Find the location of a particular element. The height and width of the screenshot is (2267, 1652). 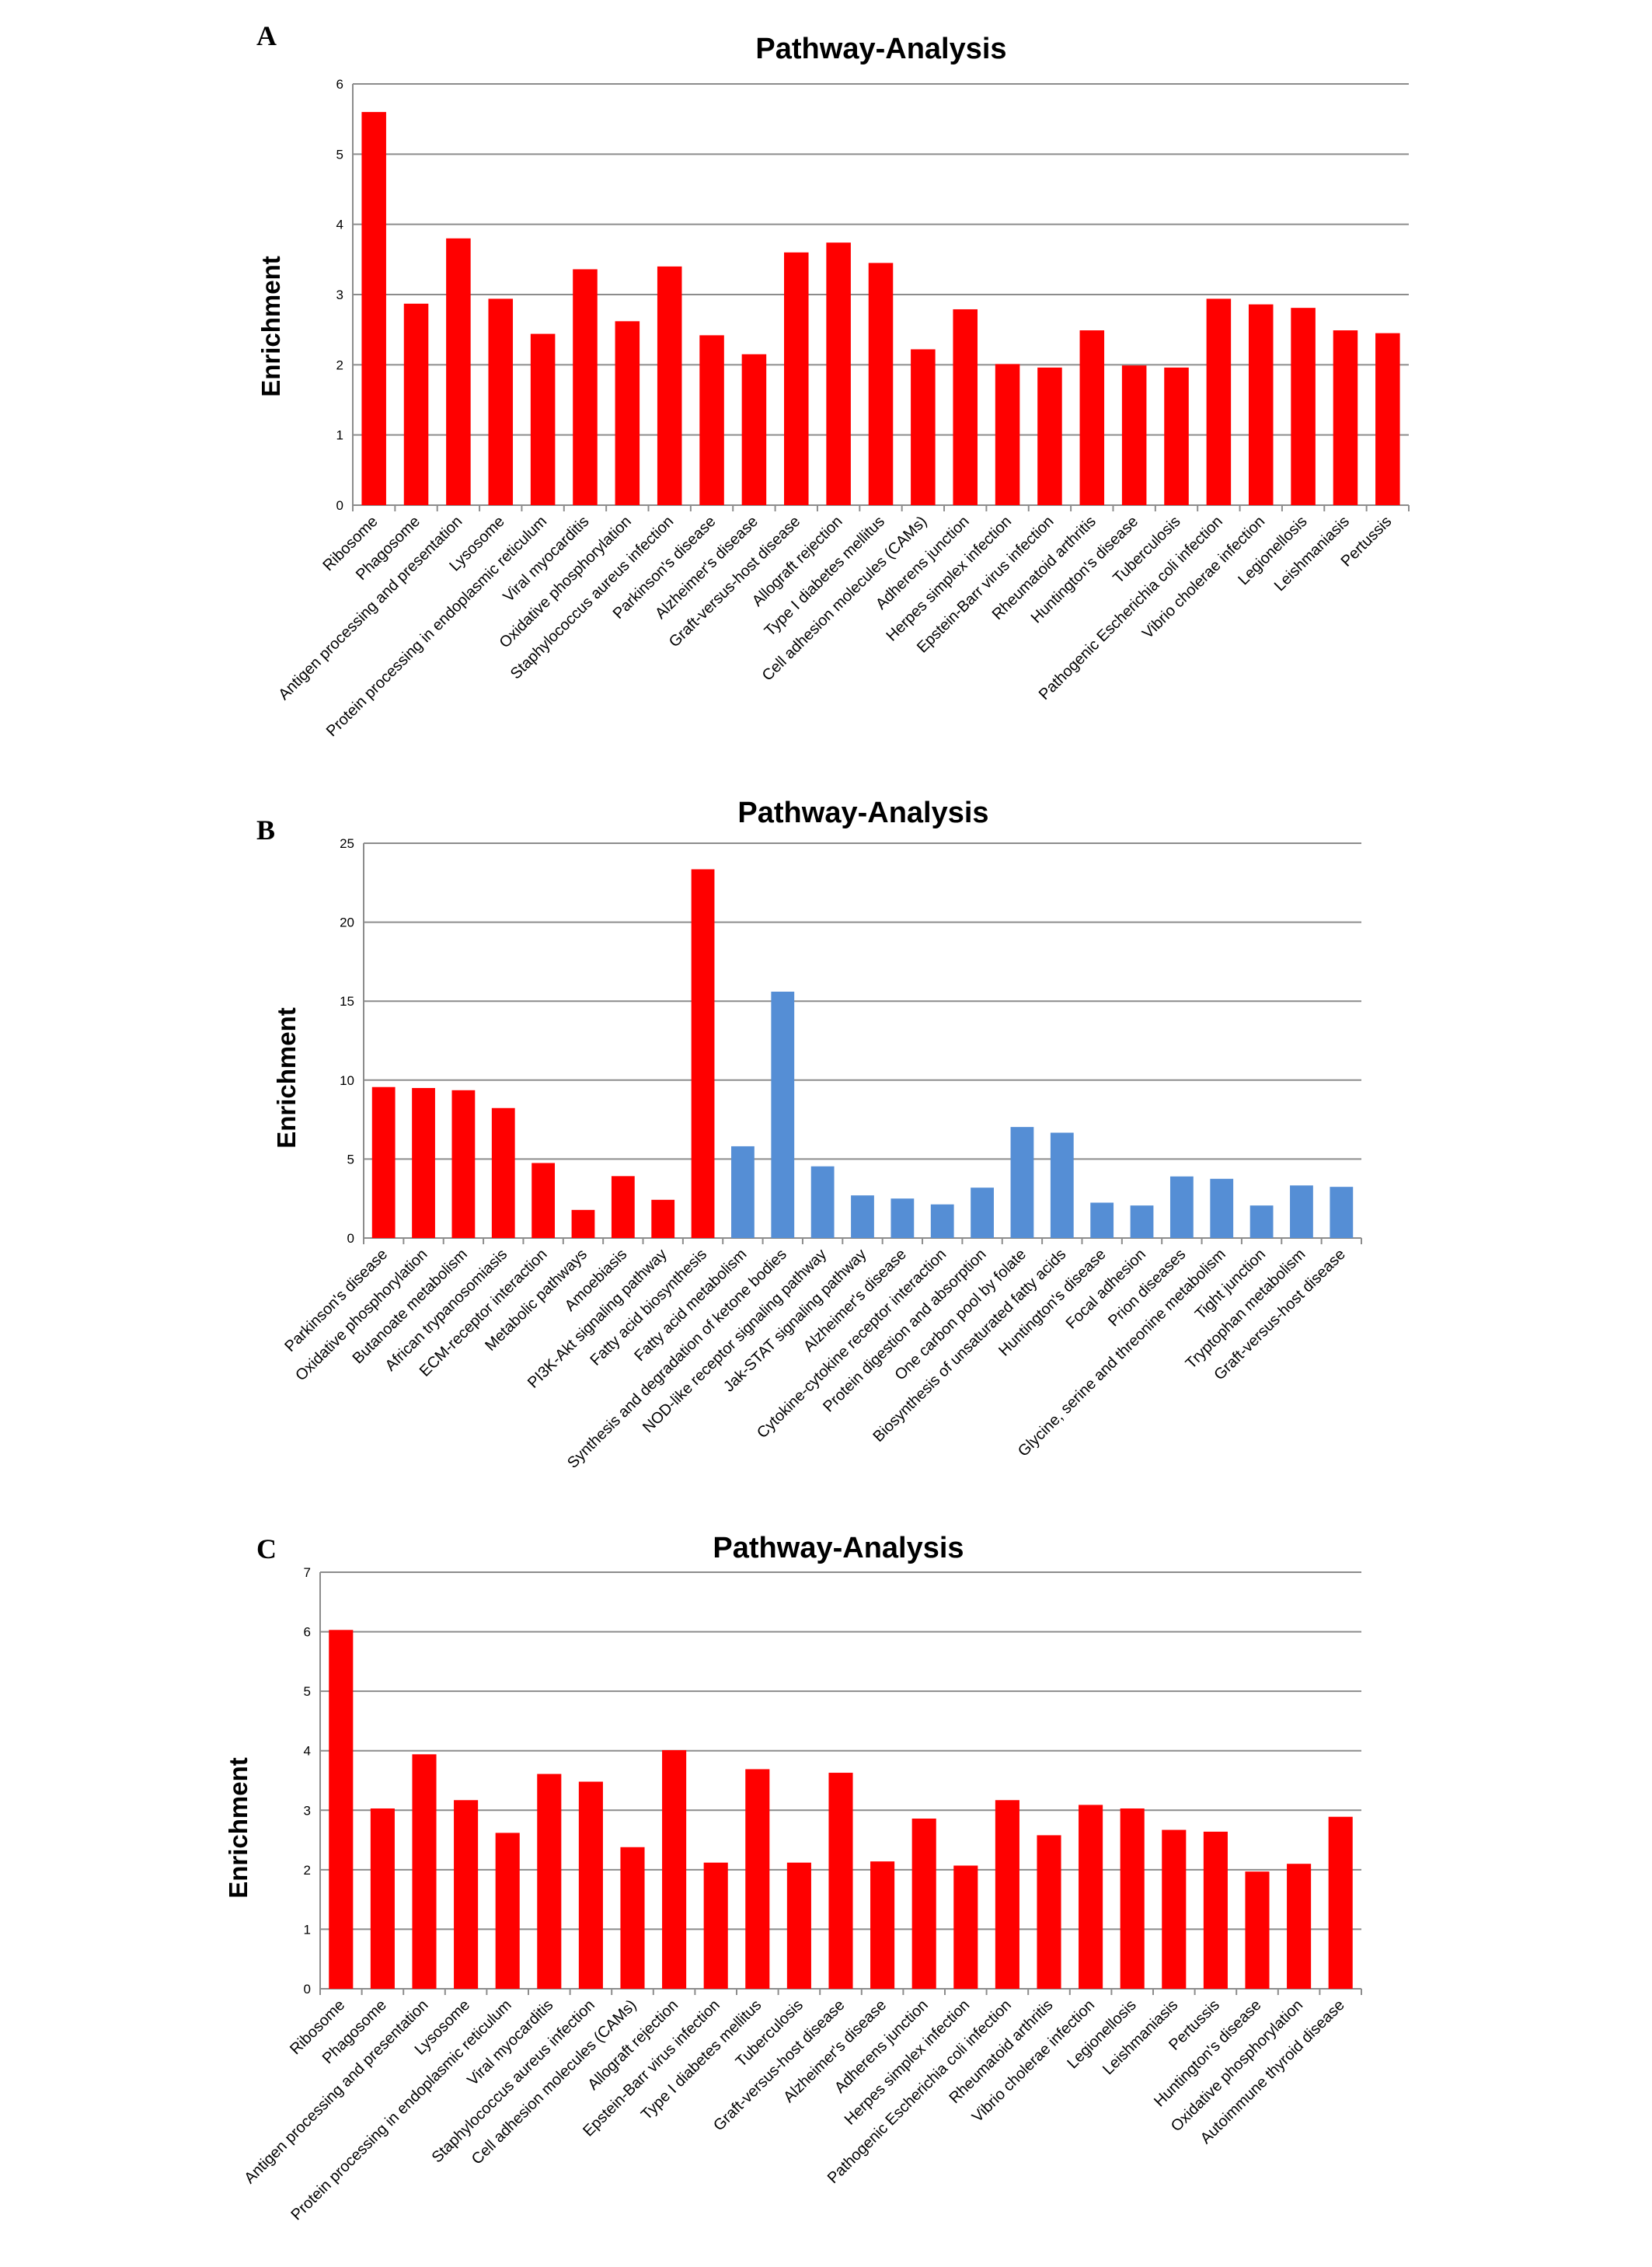

y-tick-label: 15 is located at coordinates (347, 1001).